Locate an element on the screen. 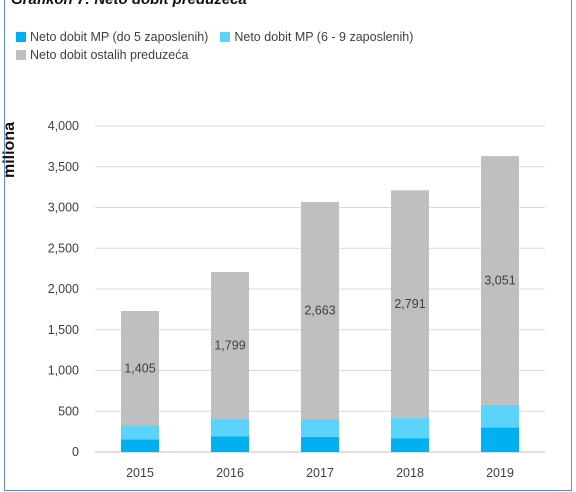  chart-title: Grafikon 7: Neto dobit preduzeća is located at coordinates (129, 4).